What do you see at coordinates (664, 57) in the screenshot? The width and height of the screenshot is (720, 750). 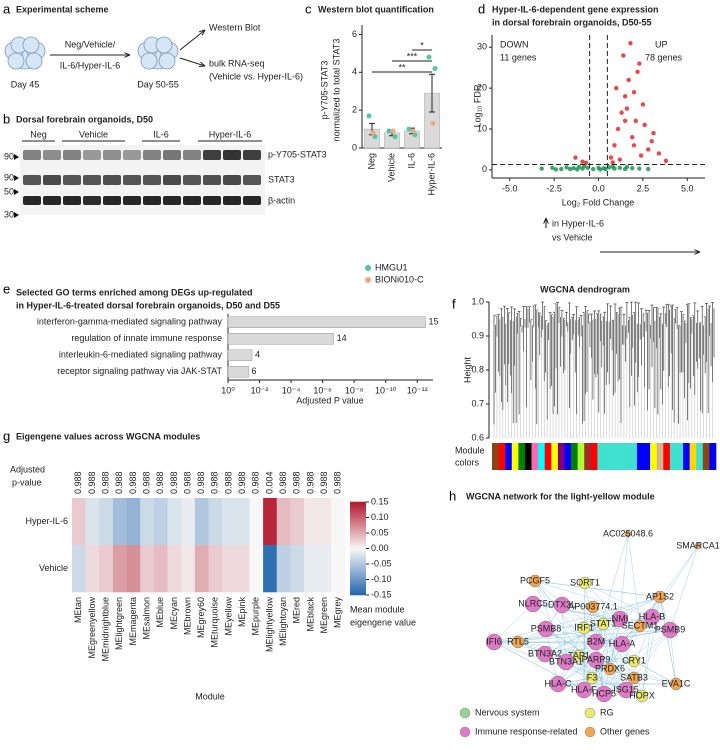 I see `label: 78 genes` at bounding box center [664, 57].